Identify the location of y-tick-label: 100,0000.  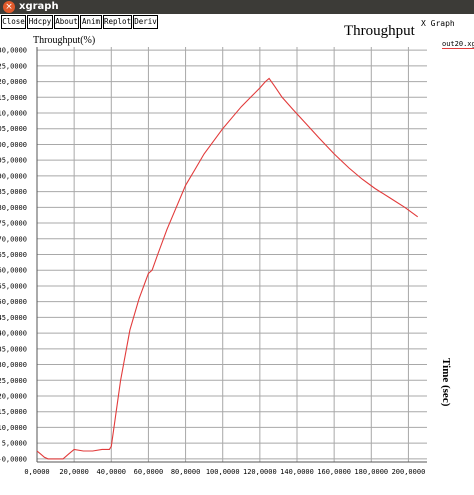
(13, 145).